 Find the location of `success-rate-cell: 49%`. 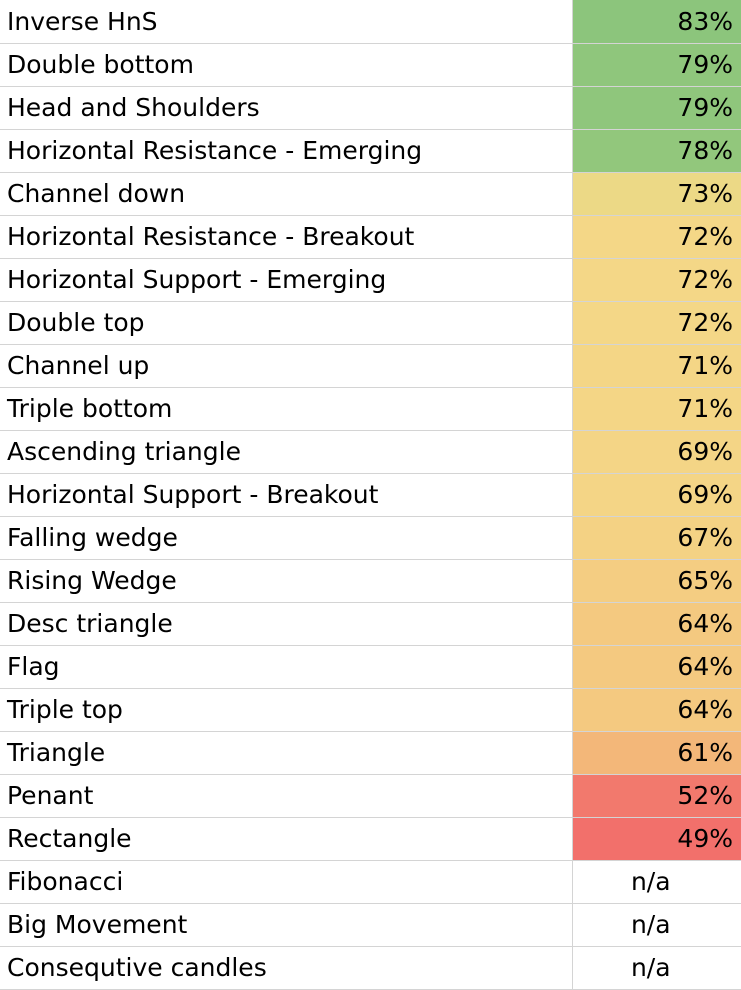

success-rate-cell: 49% is located at coordinates (656, 839).